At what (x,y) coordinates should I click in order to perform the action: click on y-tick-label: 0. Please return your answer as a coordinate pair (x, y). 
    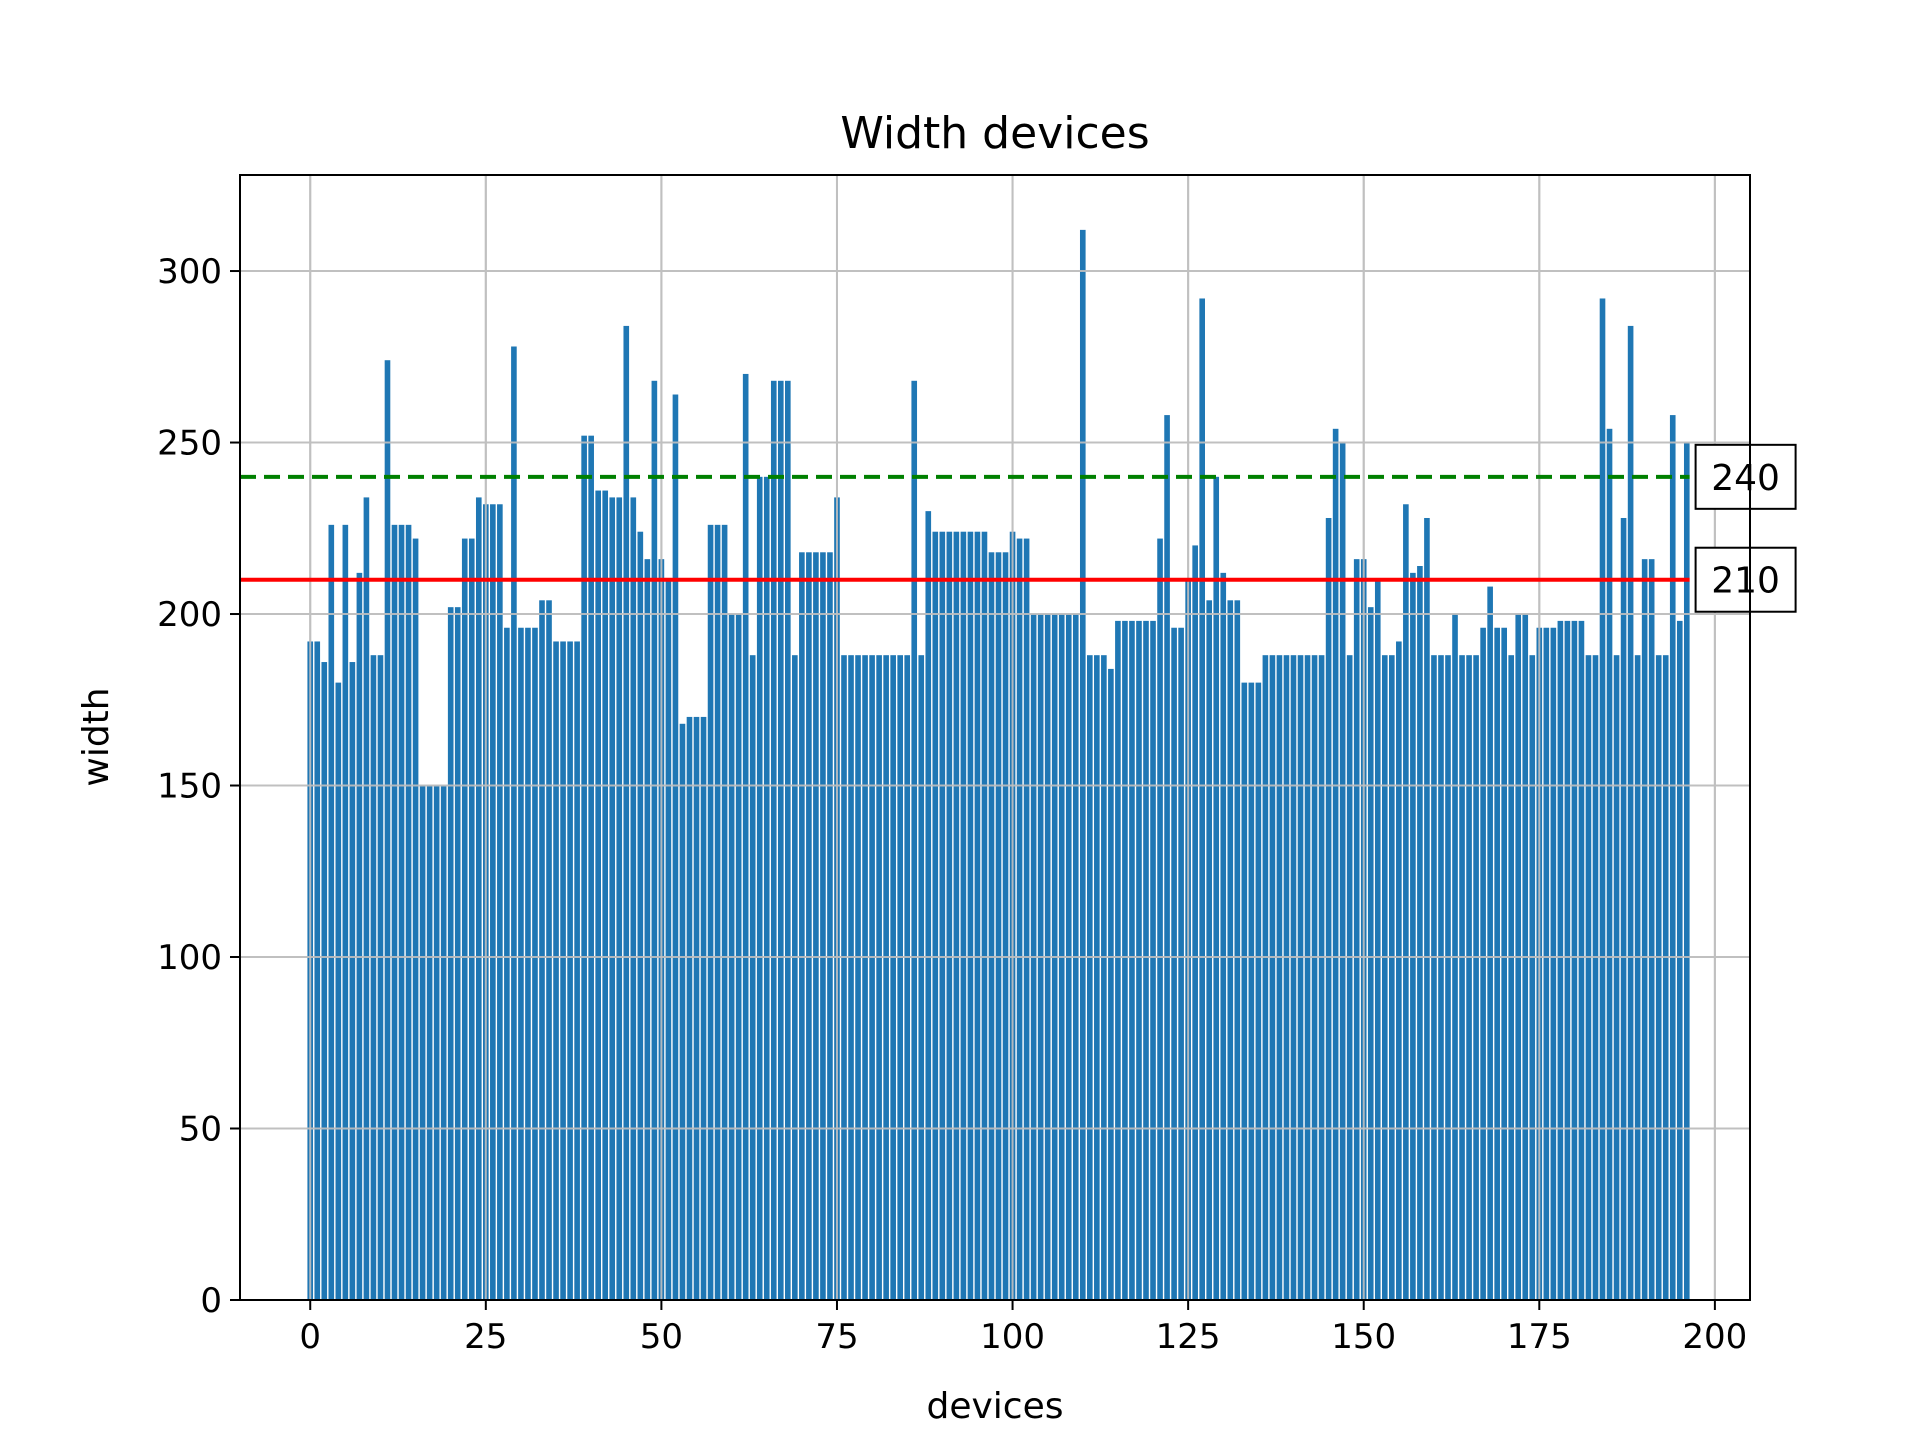
    Looking at the image, I should click on (211, 1301).